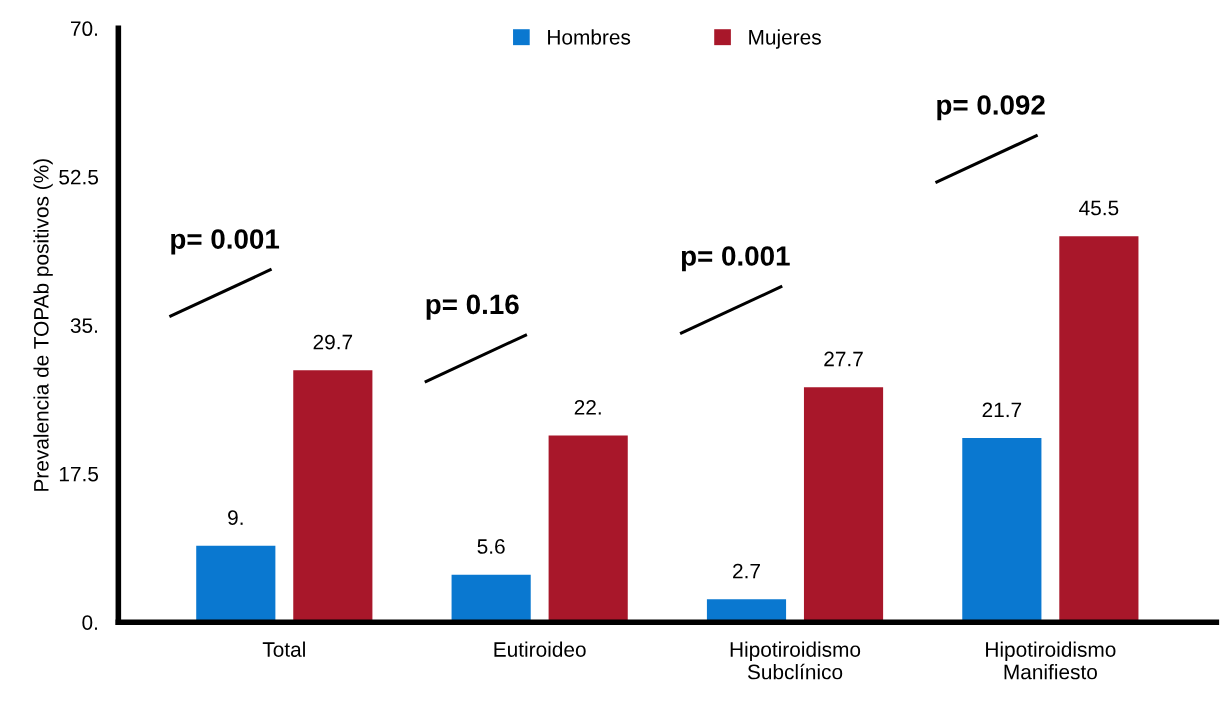 The height and width of the screenshot is (707, 1220). What do you see at coordinates (1002, 410) in the screenshot?
I see `data-label: 21.7` at bounding box center [1002, 410].